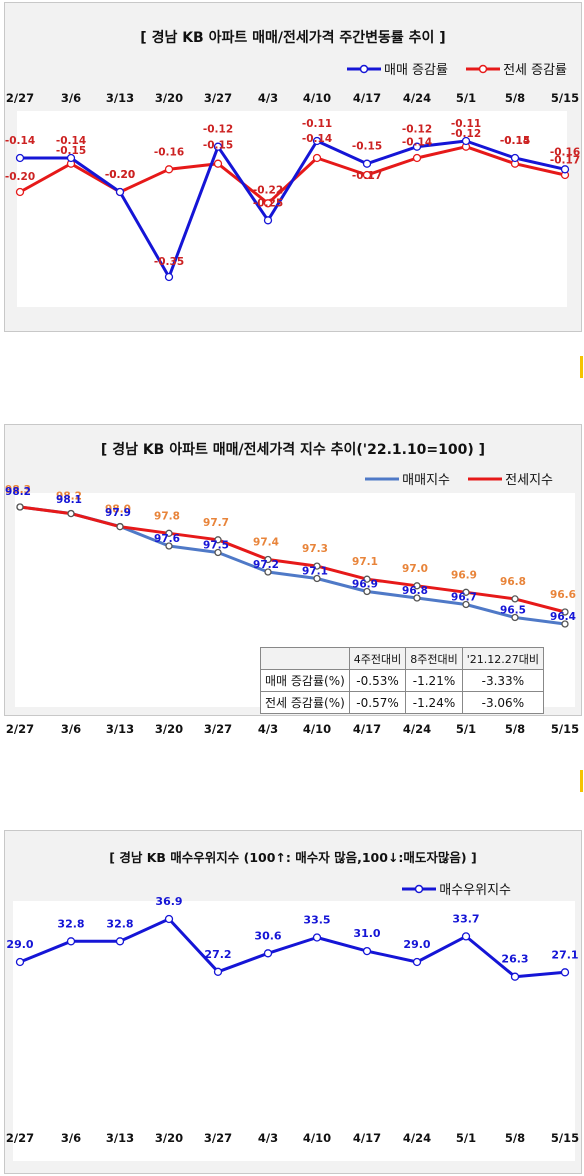  I want to click on data-label: -0.17, so click(367, 176).